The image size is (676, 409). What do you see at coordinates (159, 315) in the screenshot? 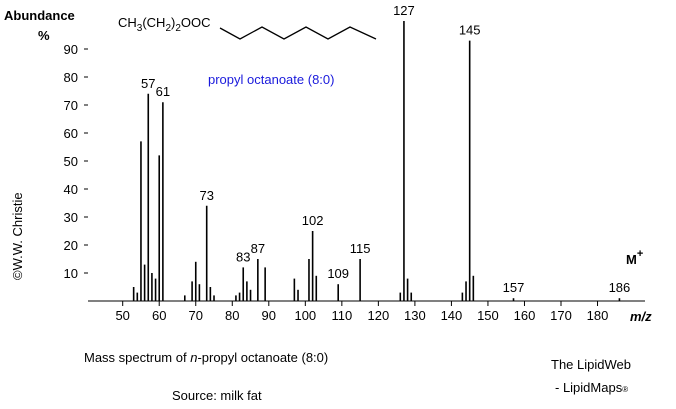
I see `x-tick-label: 60` at bounding box center [159, 315].